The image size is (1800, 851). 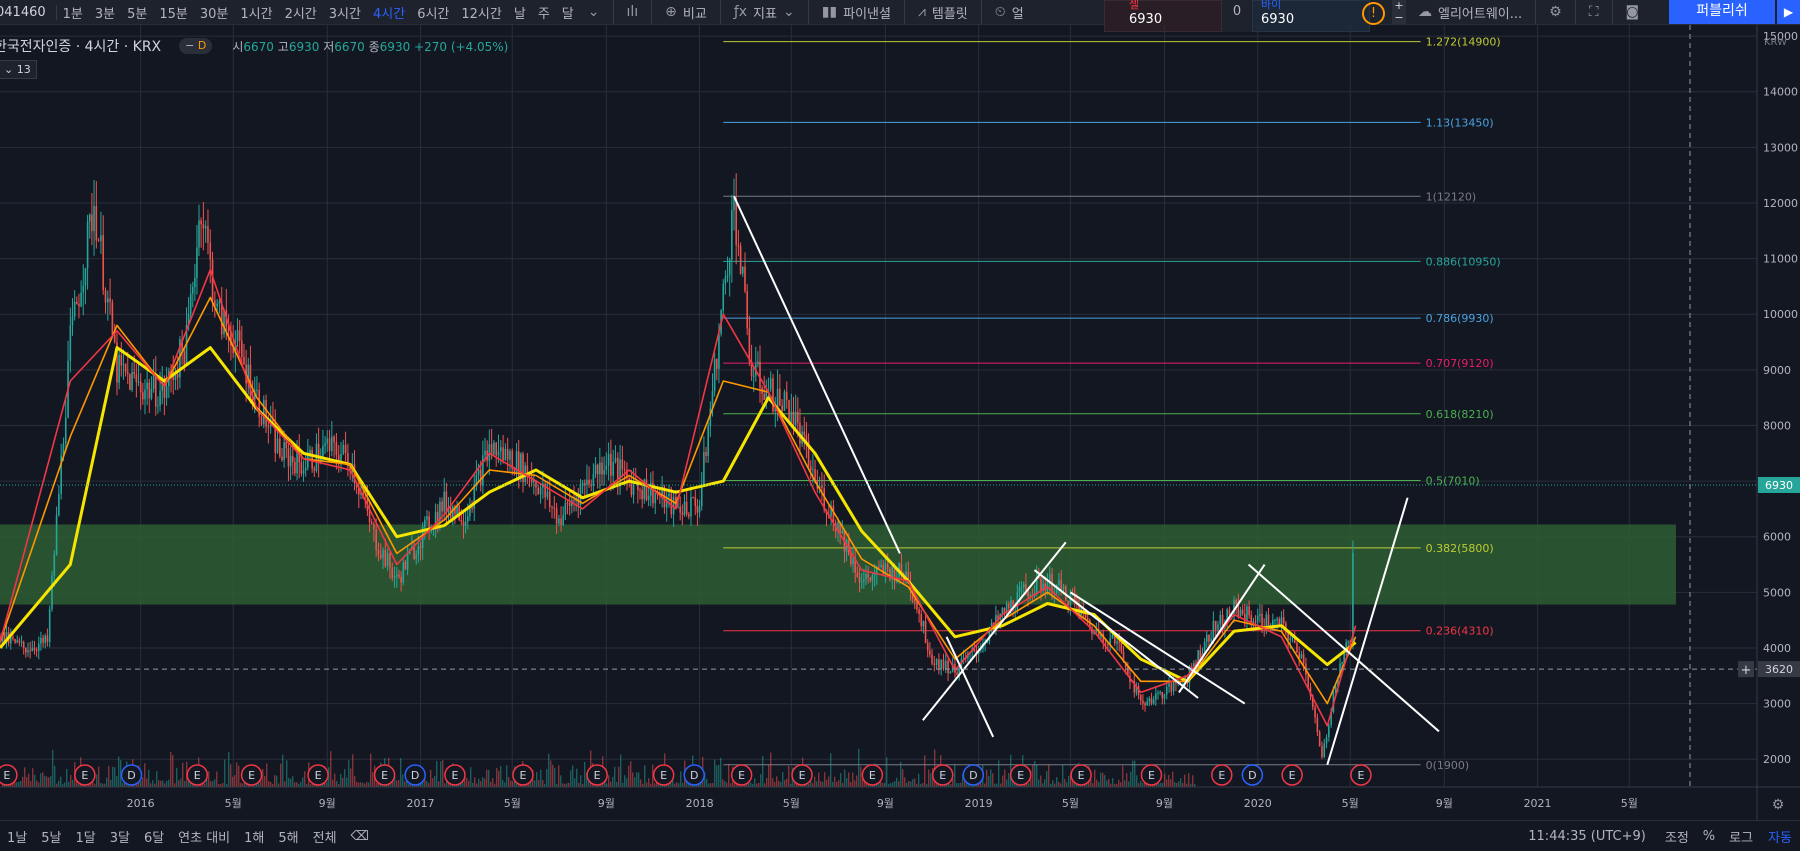 What do you see at coordinates (1373, 13) in the screenshot?
I see `warning-icon: !` at bounding box center [1373, 13].